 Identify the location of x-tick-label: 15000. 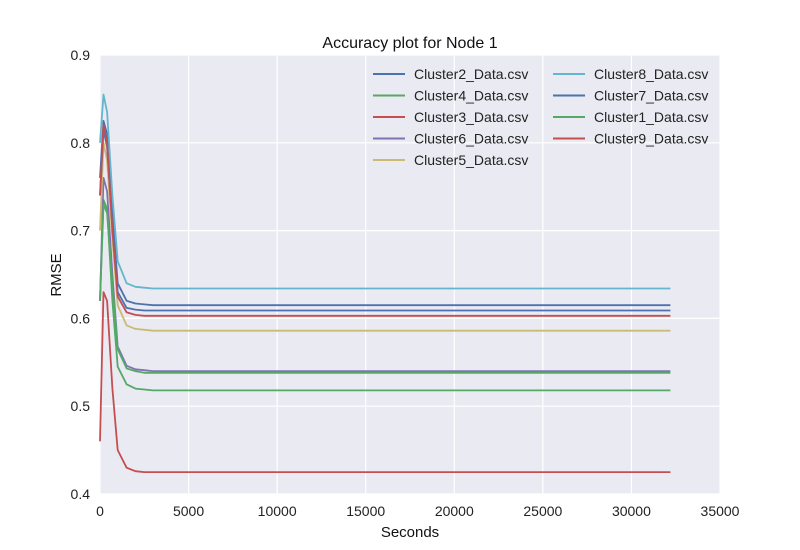
(365, 511).